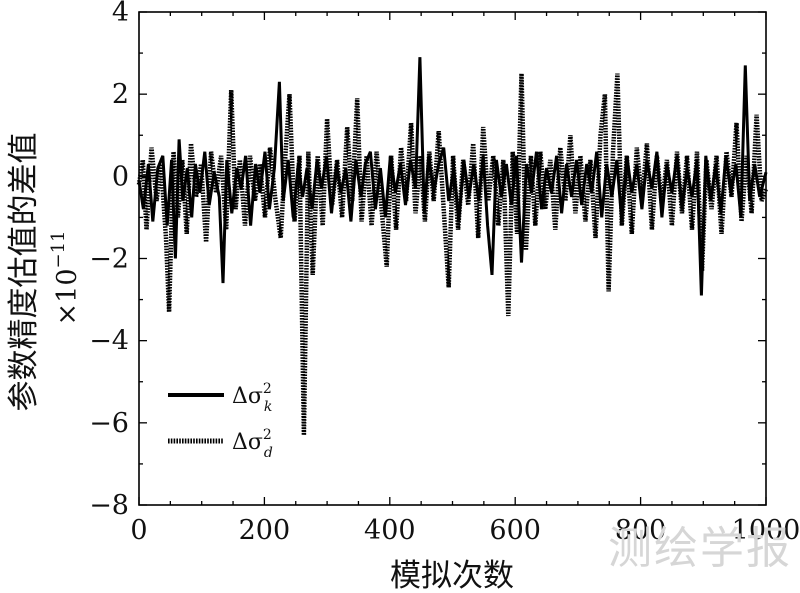 This screenshot has width=800, height=593. I want to click on y-multiplier-exponent: −11, so click(58, 250).